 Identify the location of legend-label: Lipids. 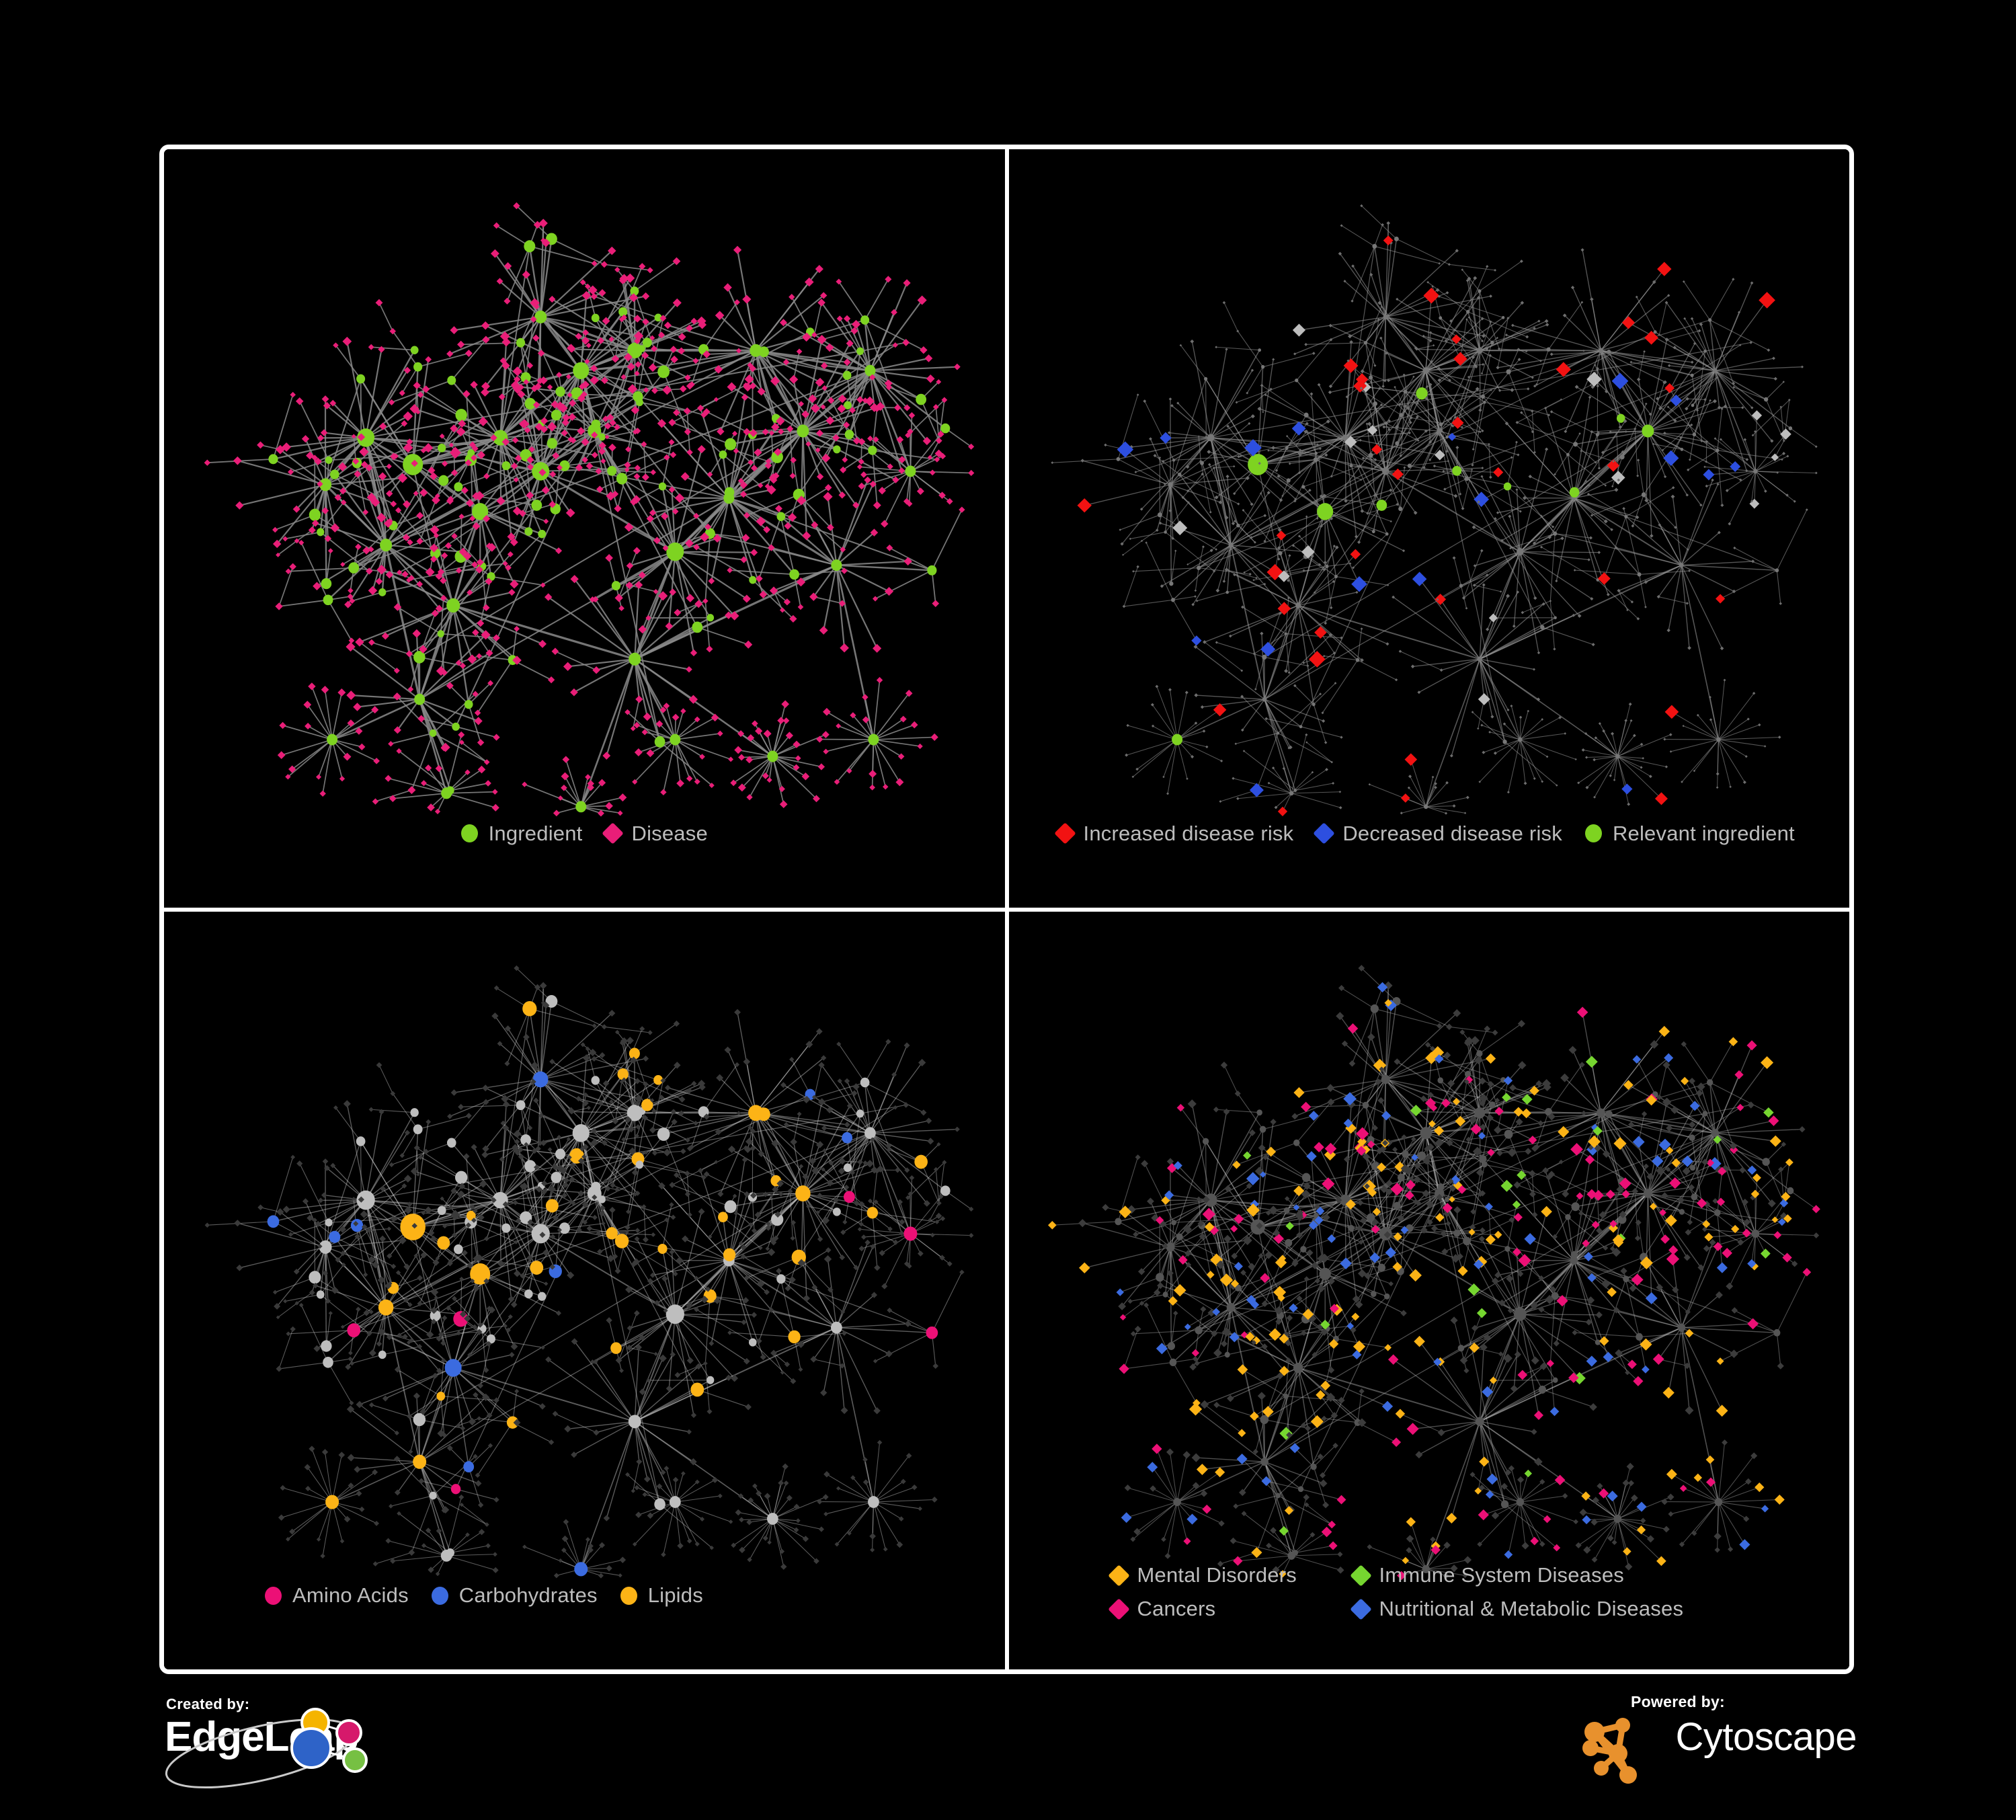
(675, 1595).